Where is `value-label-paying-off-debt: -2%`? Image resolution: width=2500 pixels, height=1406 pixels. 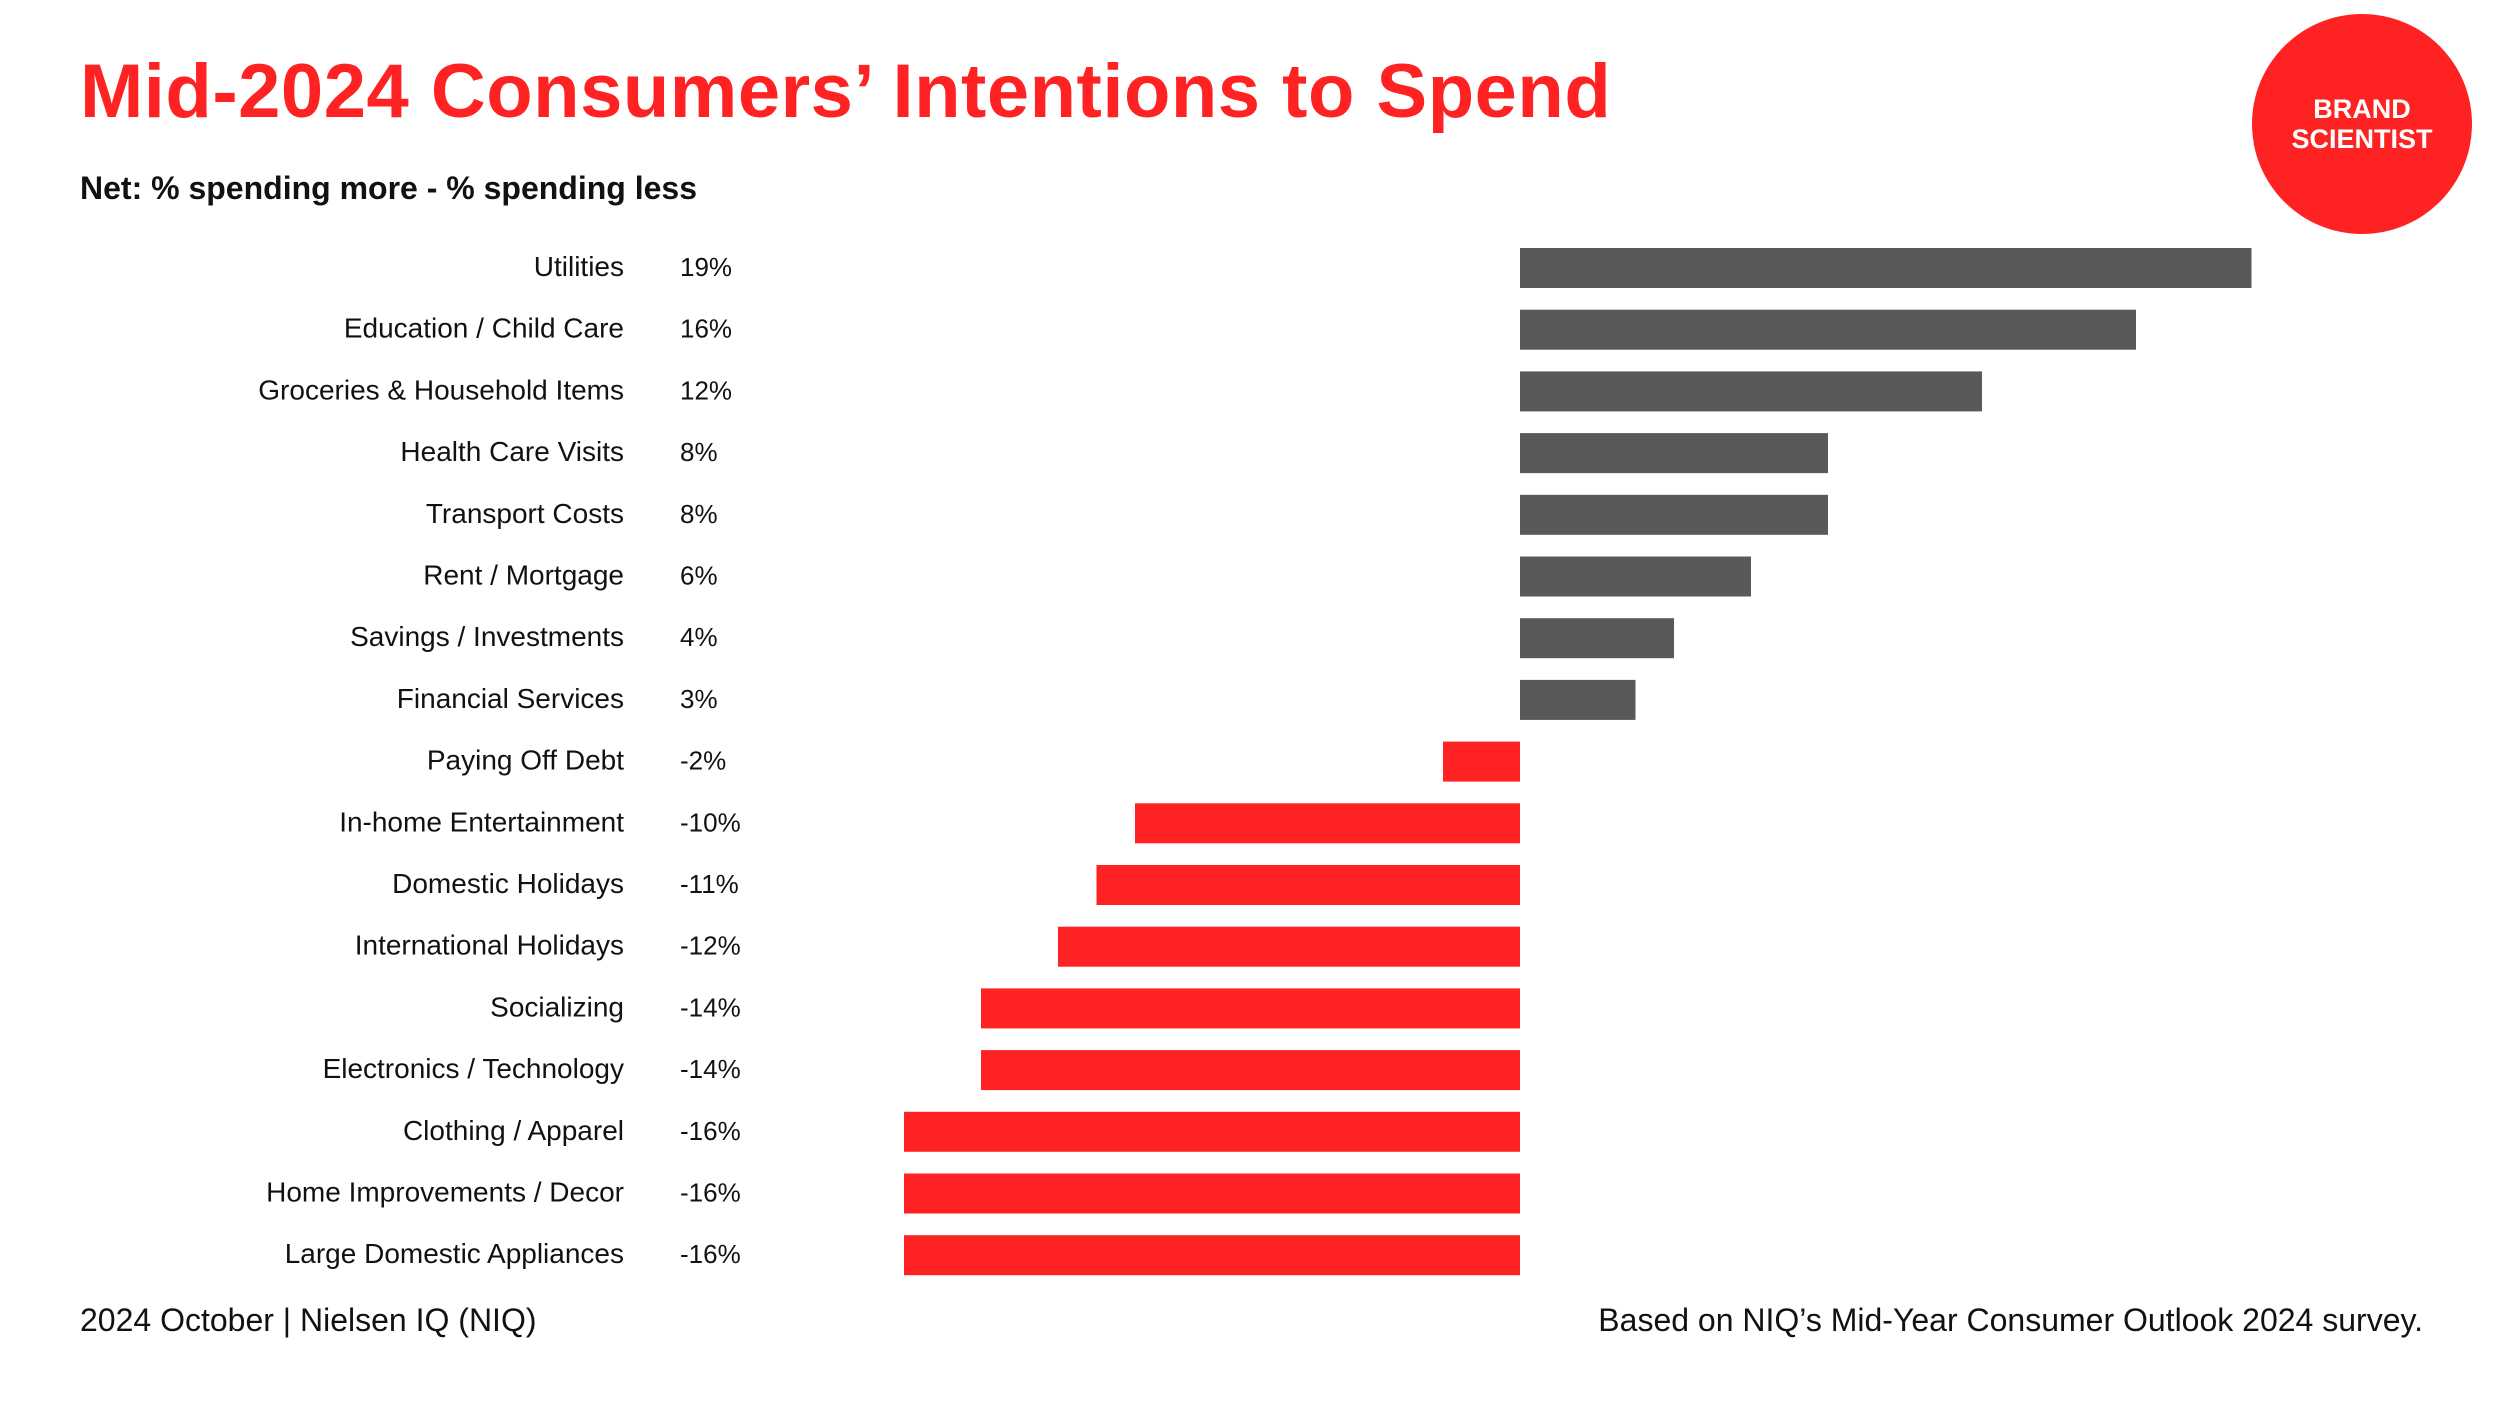
value-label-paying-off-debt: -2% is located at coordinates (703, 761).